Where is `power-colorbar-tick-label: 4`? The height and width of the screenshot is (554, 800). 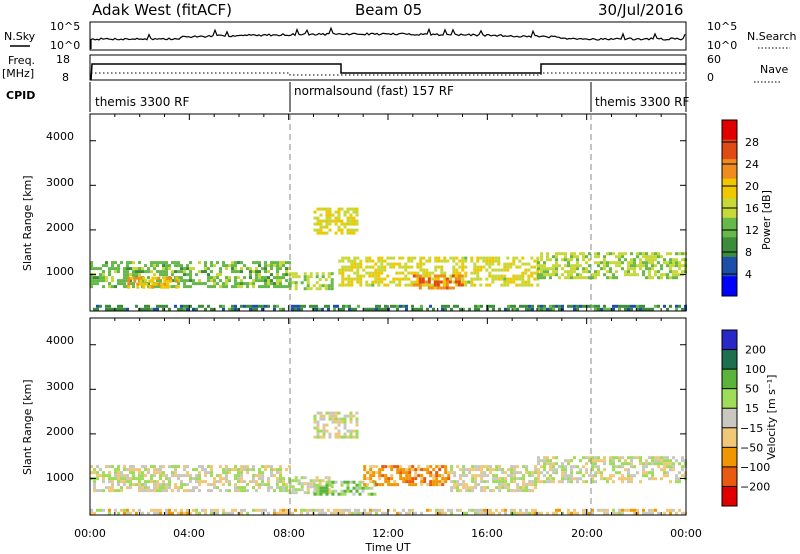
power-colorbar-tick-label: 4 is located at coordinates (748, 274).